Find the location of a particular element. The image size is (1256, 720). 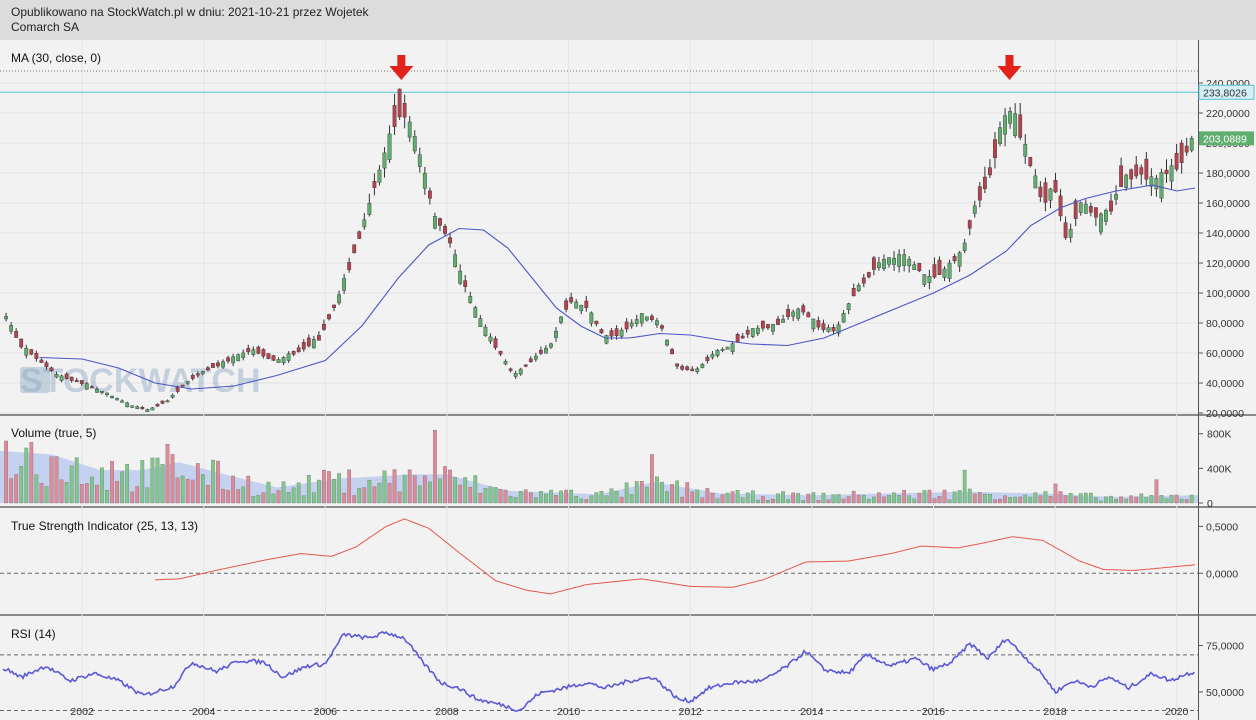

x-tick-label: 2016 is located at coordinates (934, 712).